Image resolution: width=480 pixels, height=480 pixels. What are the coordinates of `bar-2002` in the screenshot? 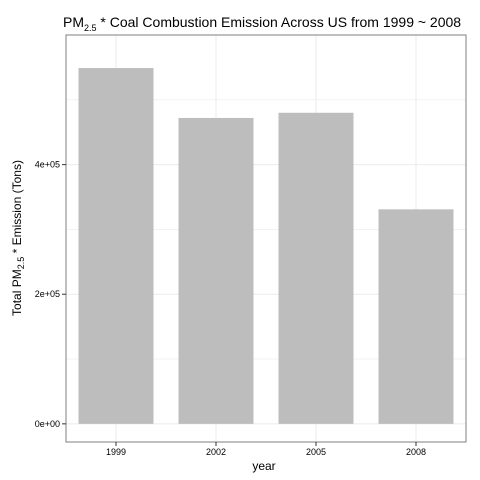 It's located at (216, 270).